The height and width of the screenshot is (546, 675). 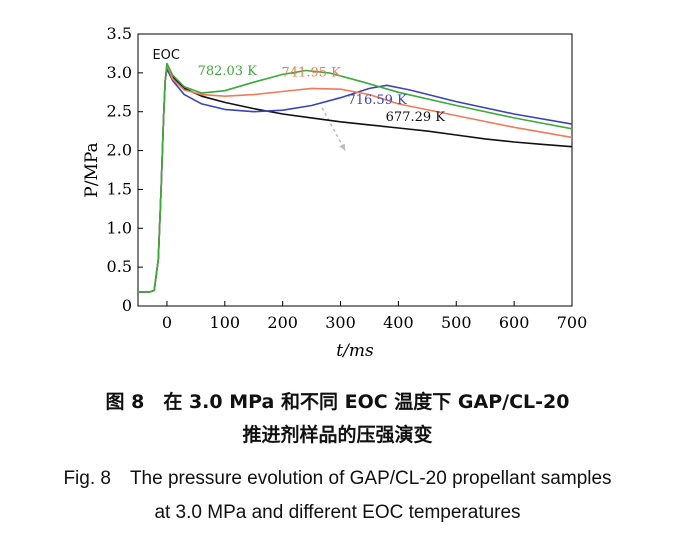 I want to click on y-axis-label: P/MPa, so click(x=92, y=169).